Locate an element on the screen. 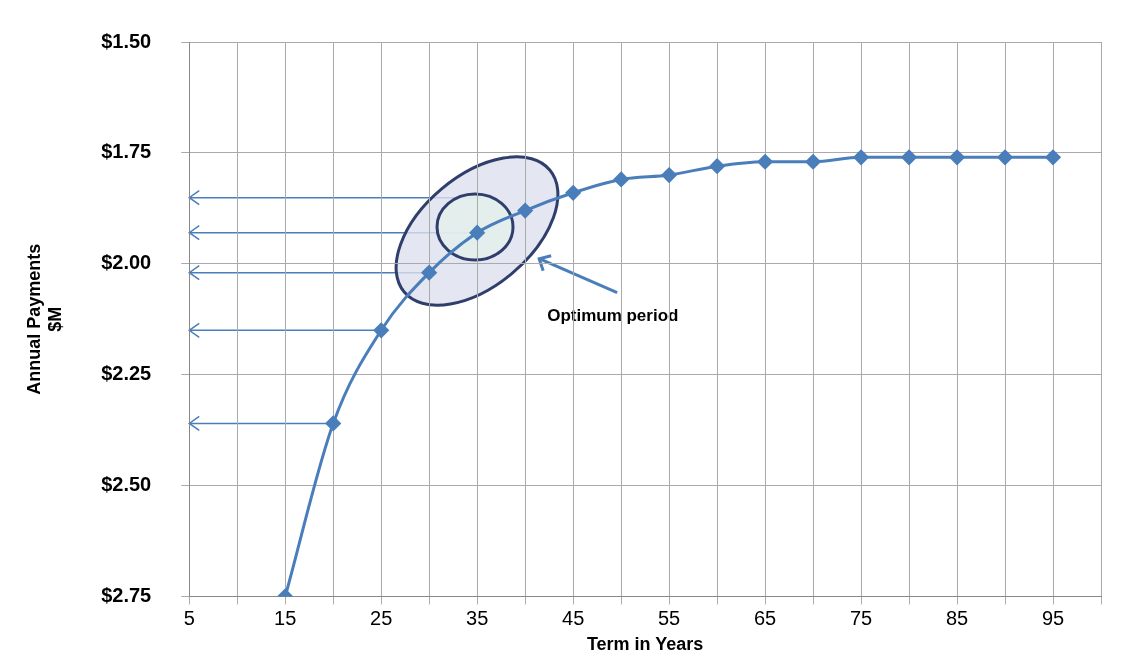  y-axis-title: Annual Payments $M is located at coordinates (44, 319).